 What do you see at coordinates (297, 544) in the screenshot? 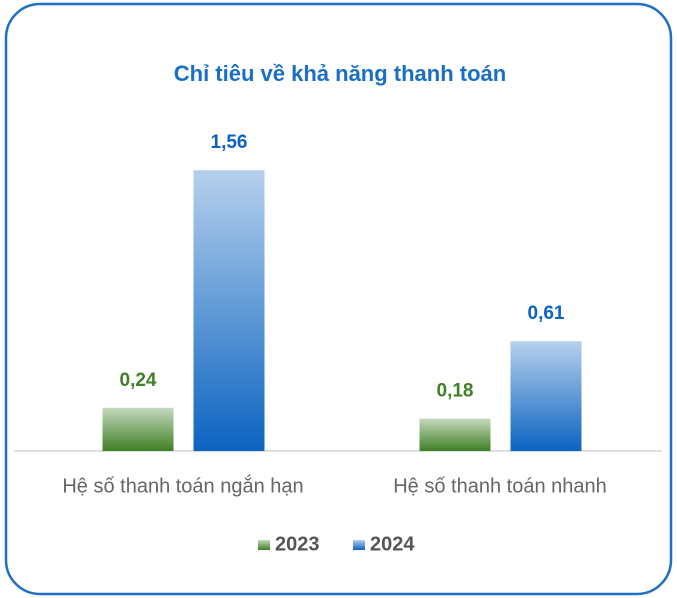
I see `legend-label: 2023` at bounding box center [297, 544].